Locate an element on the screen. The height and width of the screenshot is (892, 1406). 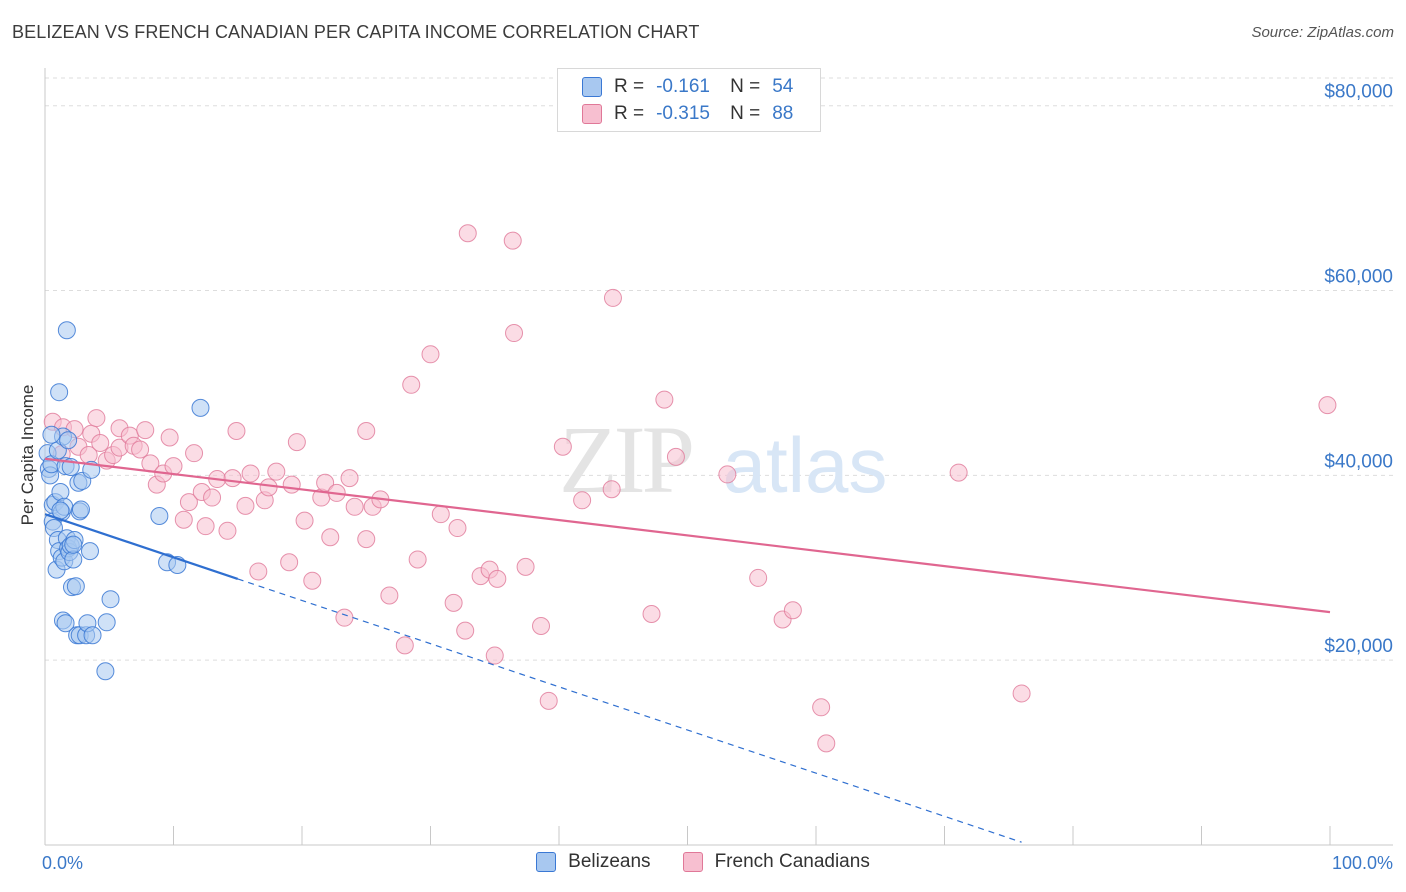
y-tick-label: $80,000 is located at coordinates (1358, 92).